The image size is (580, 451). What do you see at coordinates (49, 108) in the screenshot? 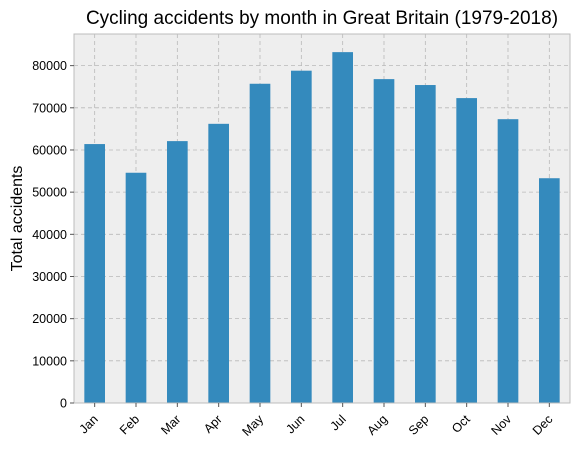
I see `y-tick-label: 70000` at bounding box center [49, 108].